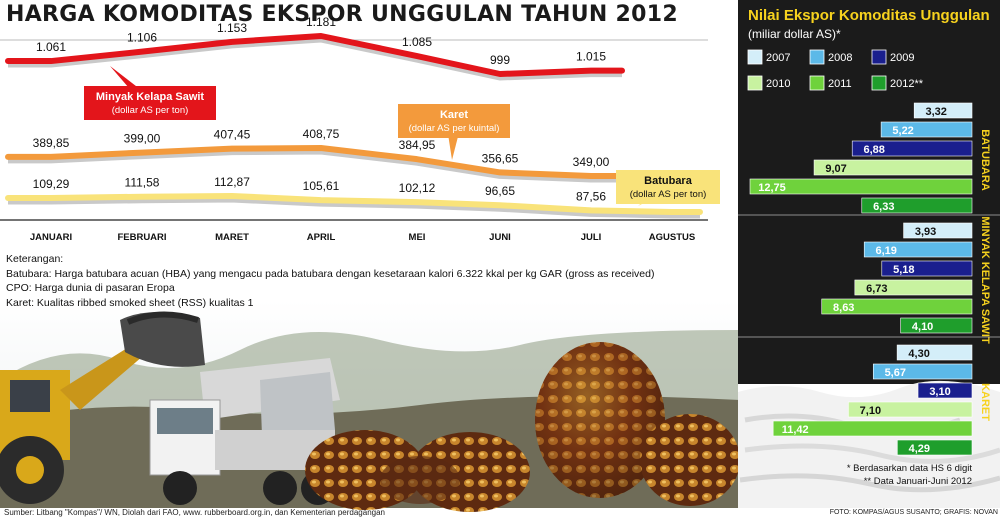  I want to click on footnote: * Berdasarkan data HS 6 digit, so click(910, 468).